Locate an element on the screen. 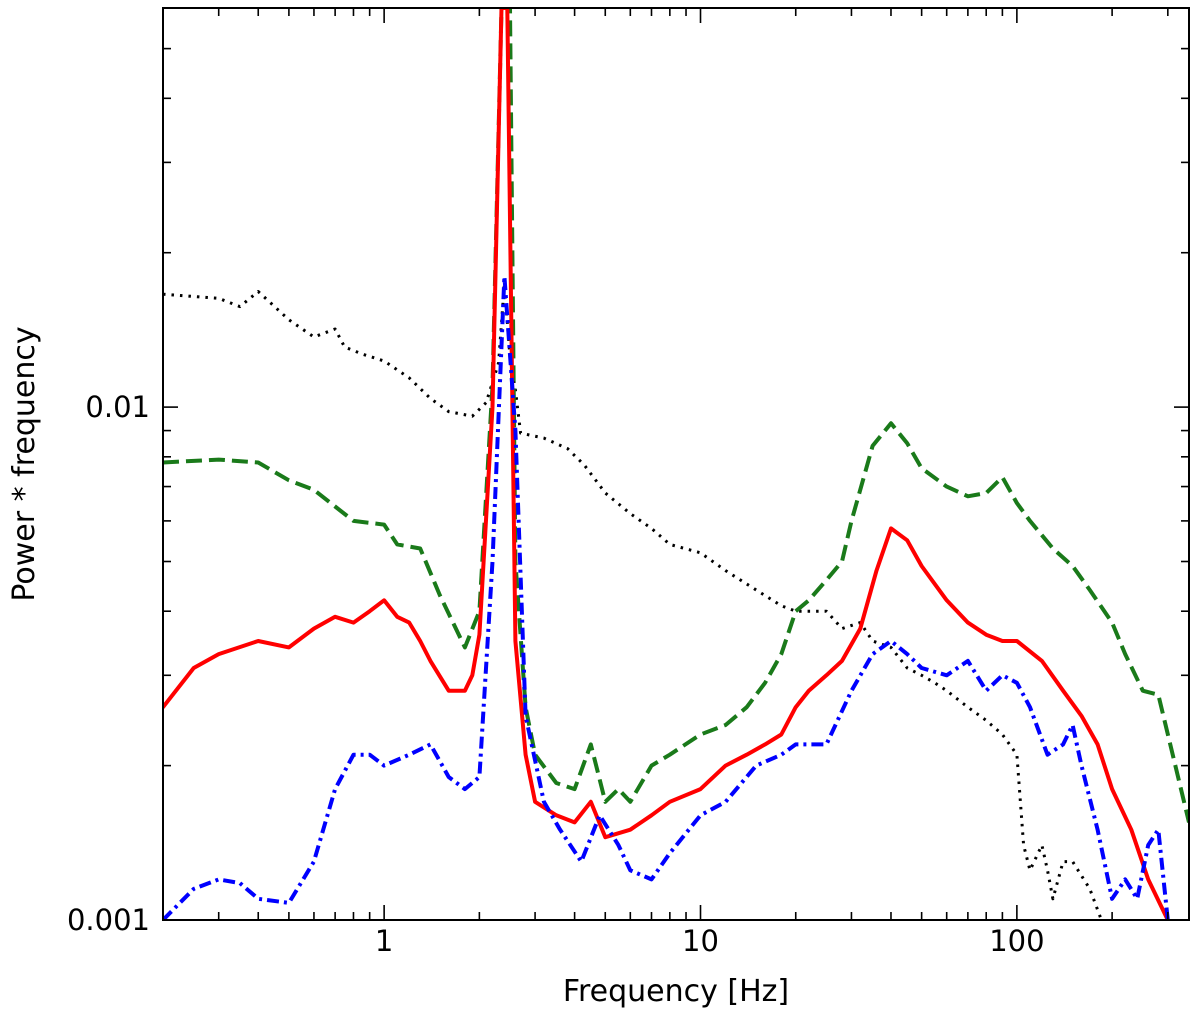  y-axis-label: Power * frequency is located at coordinates (24, 463).